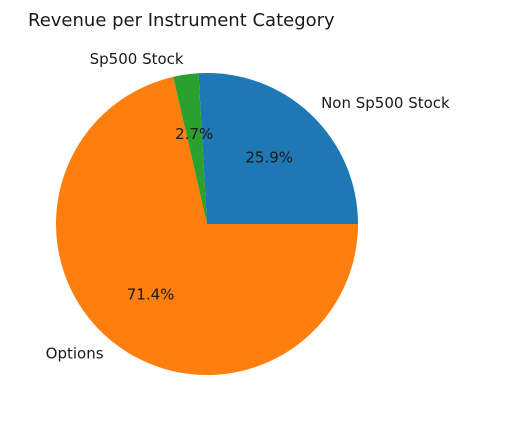 This screenshot has width=518, height=423. I want to click on chart-title: Revenue per Instrument Category, so click(181, 20).